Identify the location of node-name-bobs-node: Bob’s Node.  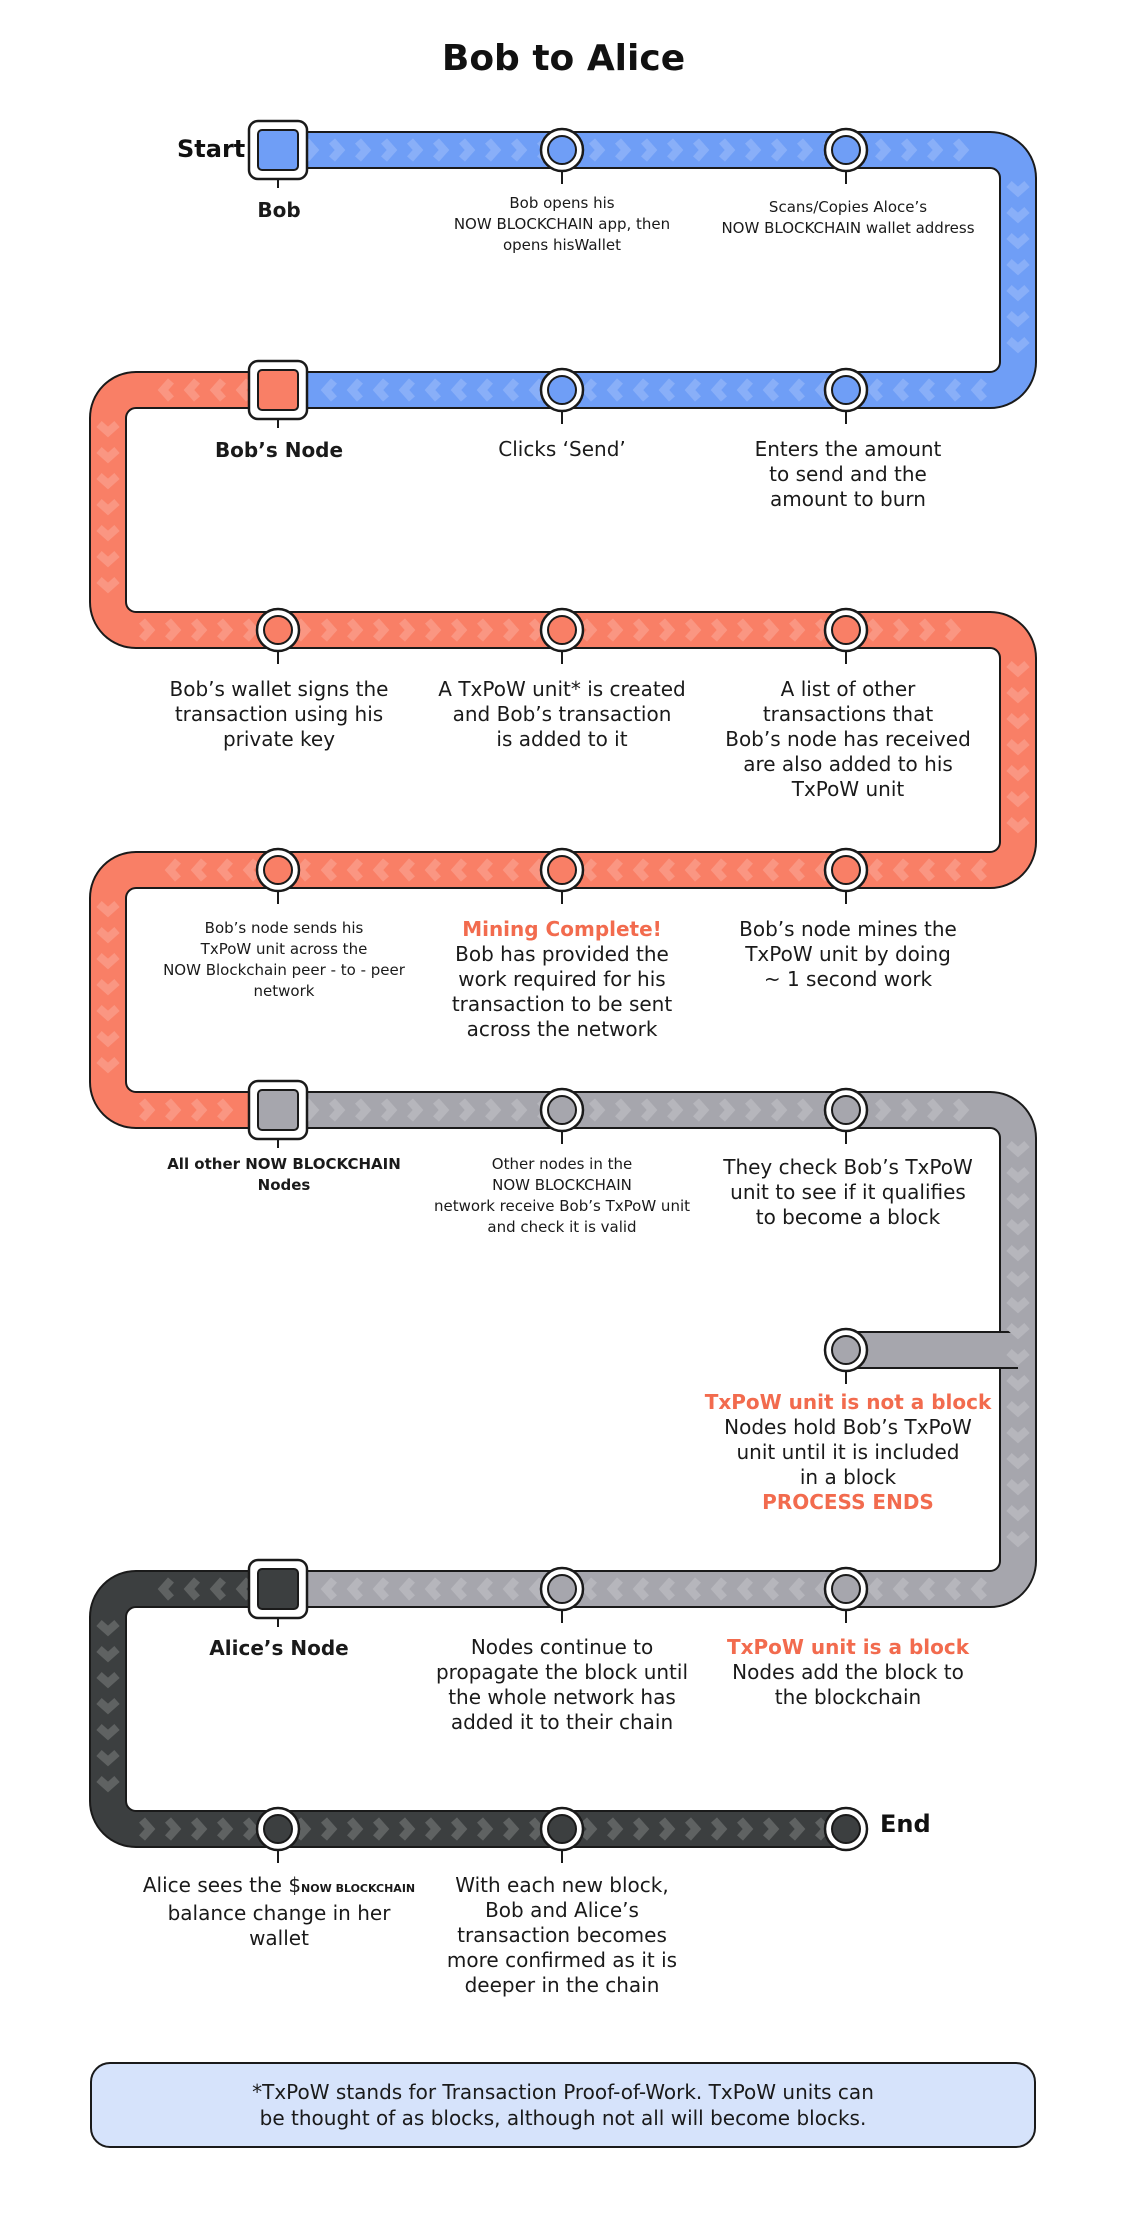
(279, 450).